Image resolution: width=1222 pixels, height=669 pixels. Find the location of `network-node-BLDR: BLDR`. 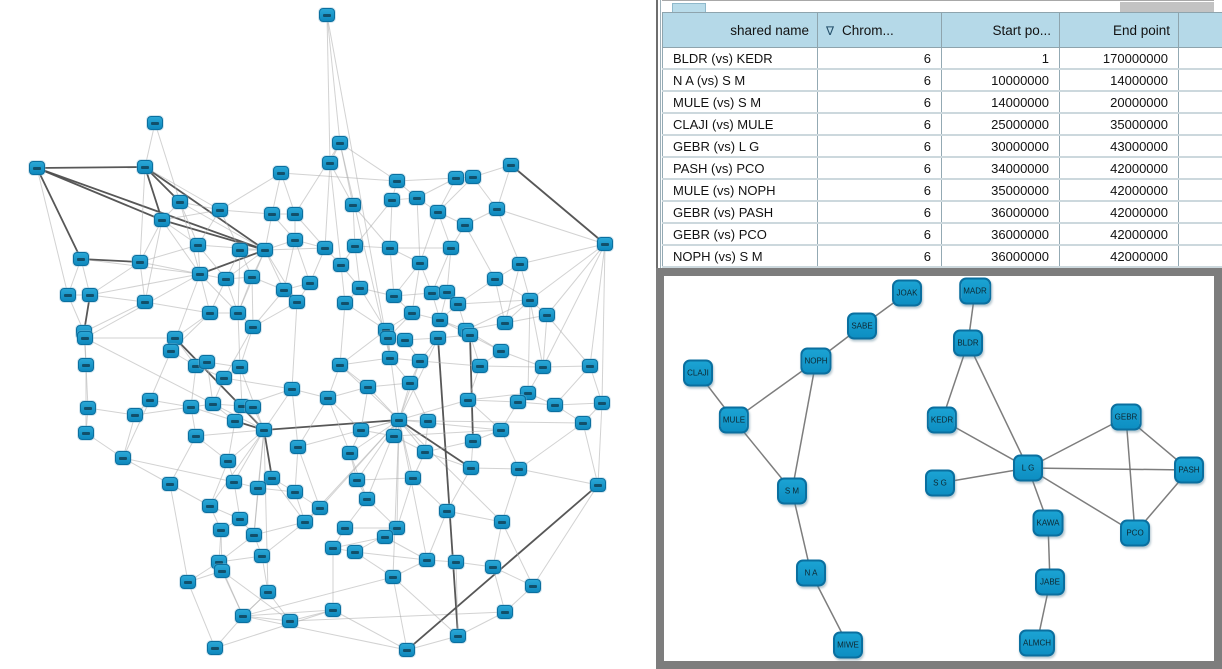

network-node-BLDR: BLDR is located at coordinates (968, 343).